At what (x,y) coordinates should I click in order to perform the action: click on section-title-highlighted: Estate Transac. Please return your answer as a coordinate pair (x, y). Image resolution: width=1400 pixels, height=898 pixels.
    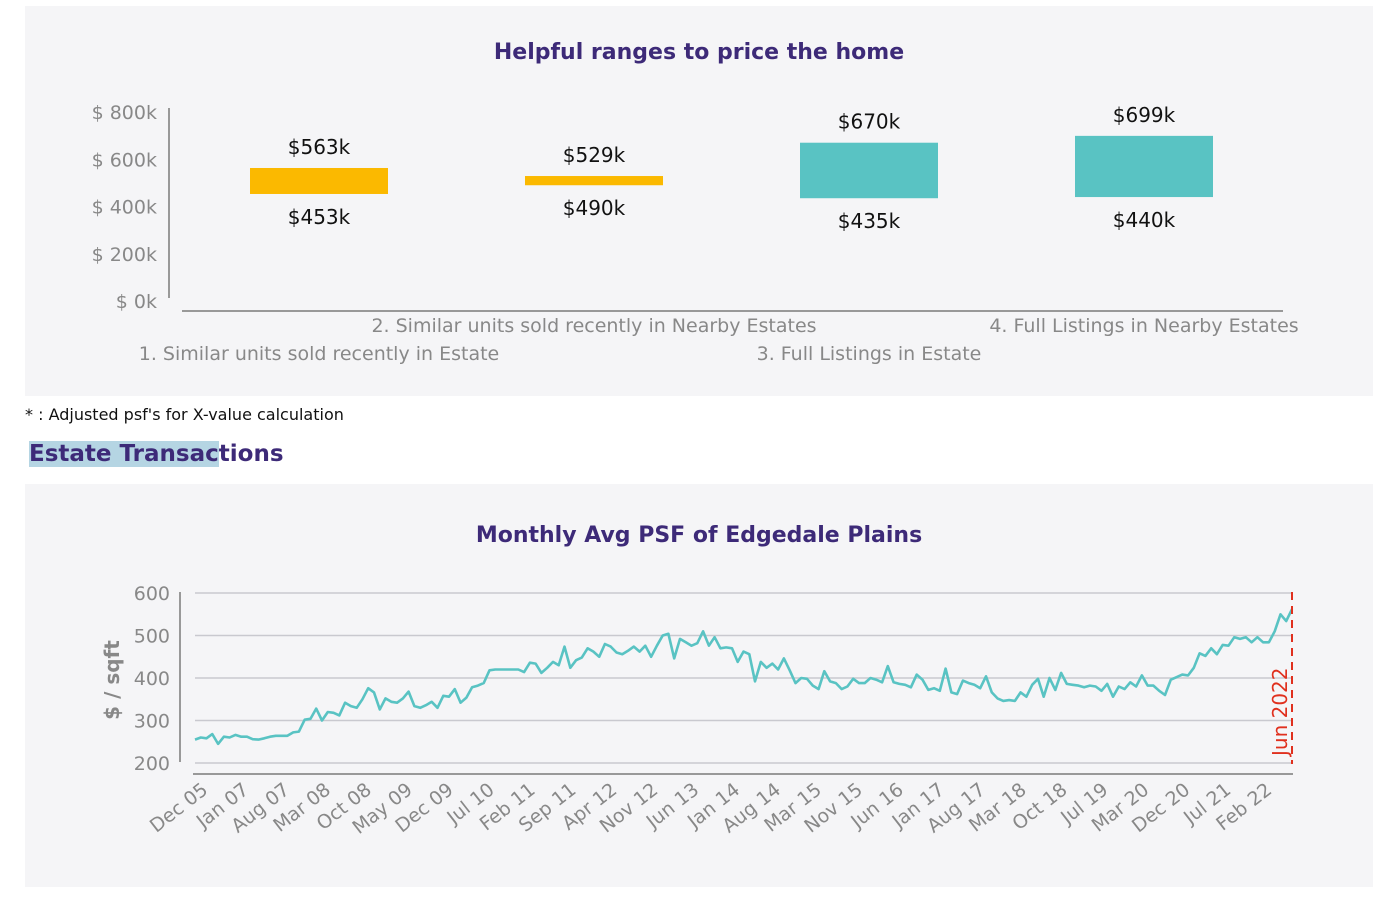
    Looking at the image, I should click on (124, 454).